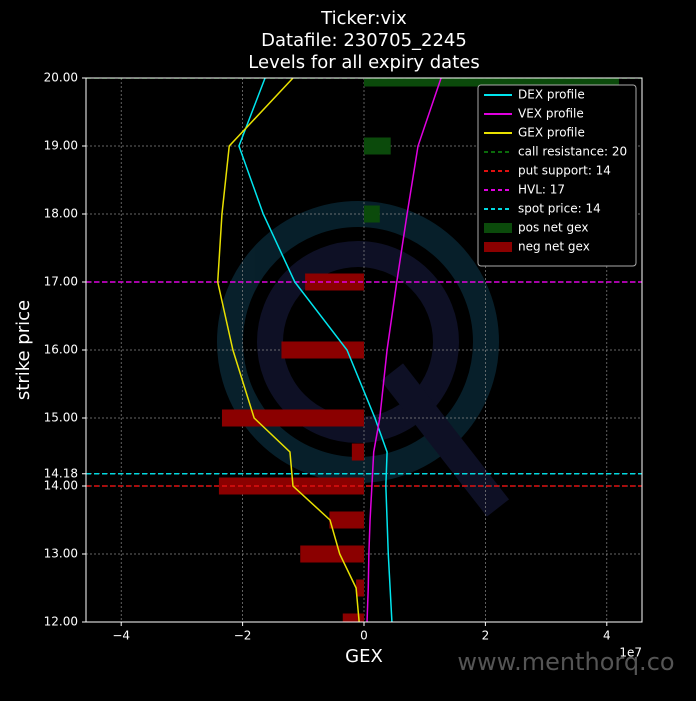  What do you see at coordinates (121, 636) in the screenshot?
I see `x-tick-label: −4` at bounding box center [121, 636].